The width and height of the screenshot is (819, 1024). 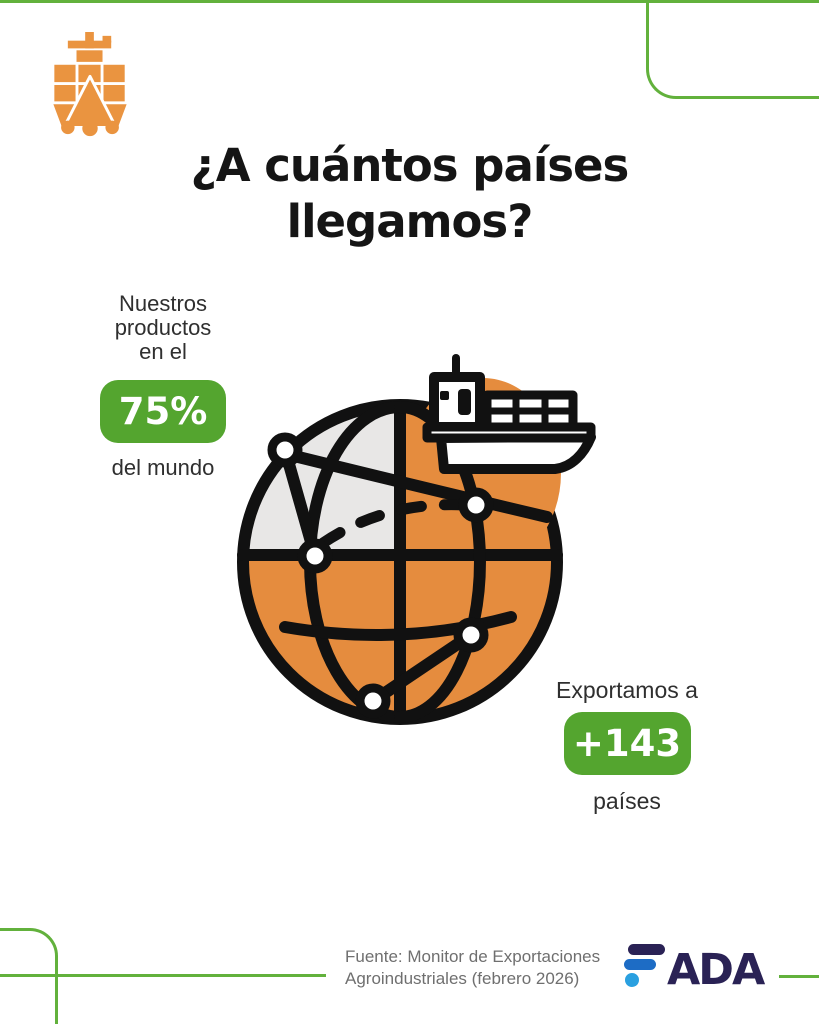 What do you see at coordinates (410, 165) in the screenshot?
I see `page-title-line1: ¿A cuántos países` at bounding box center [410, 165].